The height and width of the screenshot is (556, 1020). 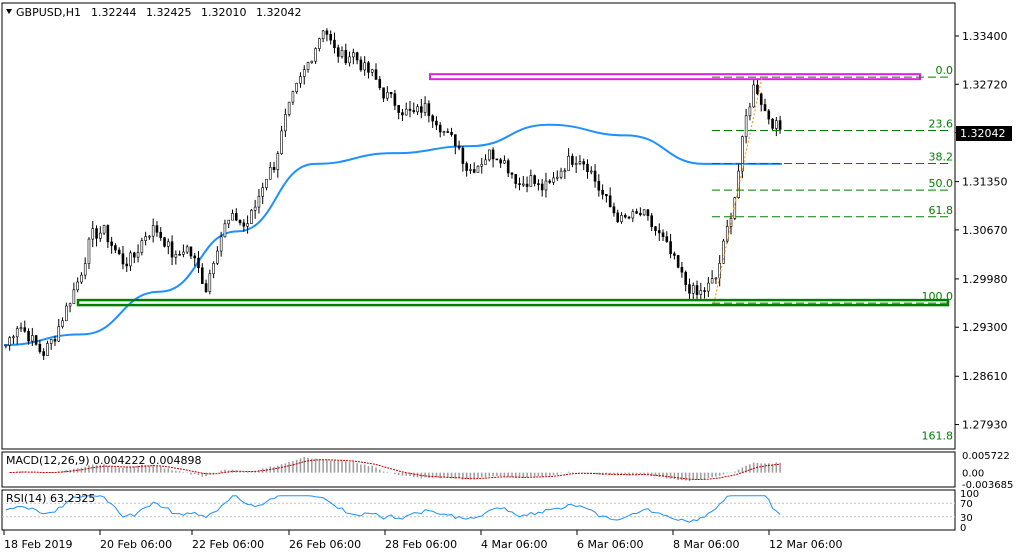 I want to click on rsi-tick-label: 0, so click(x=963, y=528).